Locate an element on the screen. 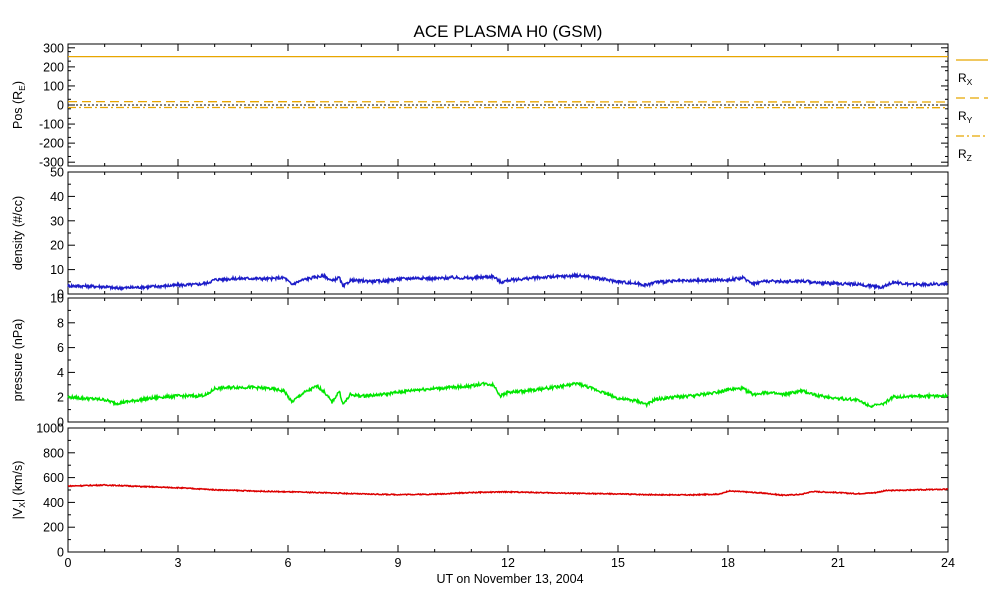  legend-label: RX is located at coordinates (965, 79).